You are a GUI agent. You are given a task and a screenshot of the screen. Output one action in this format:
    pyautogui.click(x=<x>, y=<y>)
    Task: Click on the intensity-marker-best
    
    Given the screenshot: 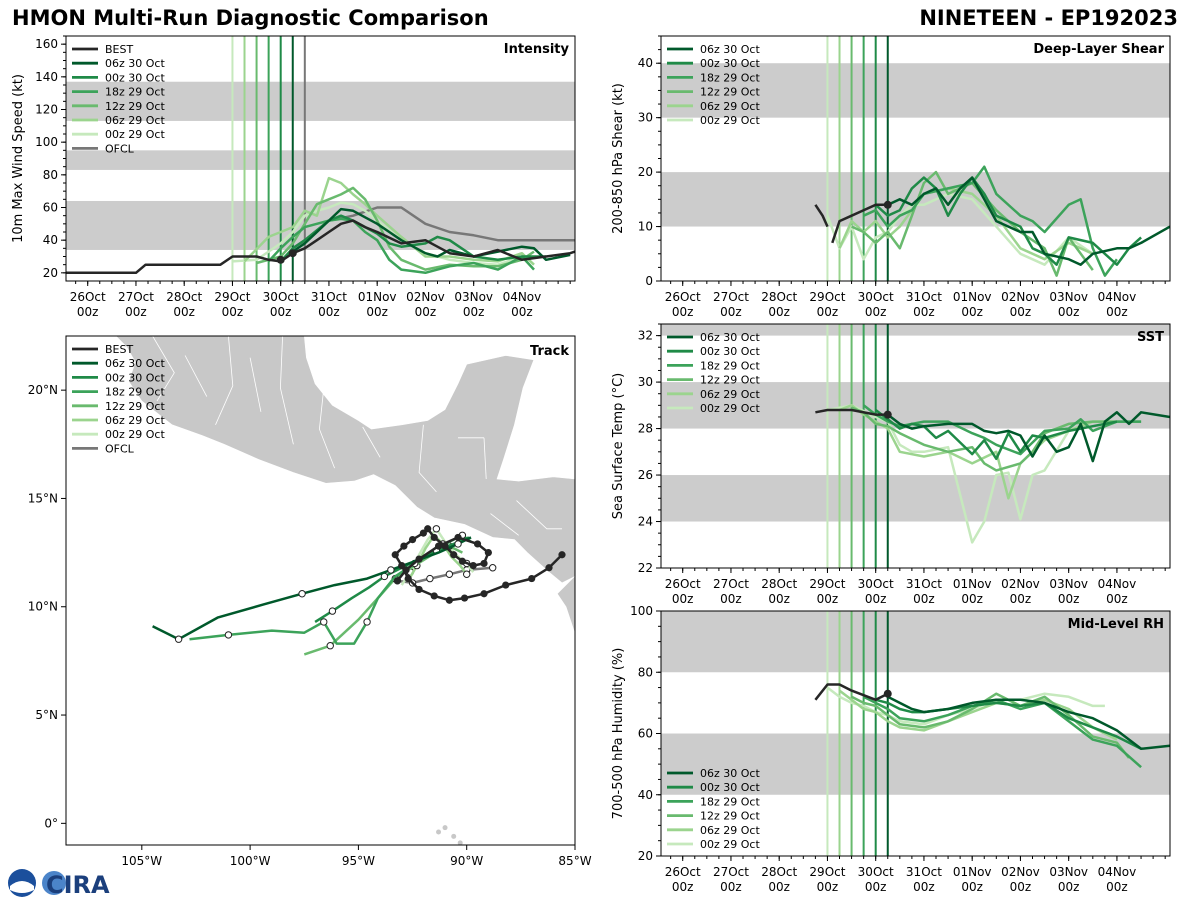 What is the action you would take?
    pyautogui.click(x=280, y=259)
    